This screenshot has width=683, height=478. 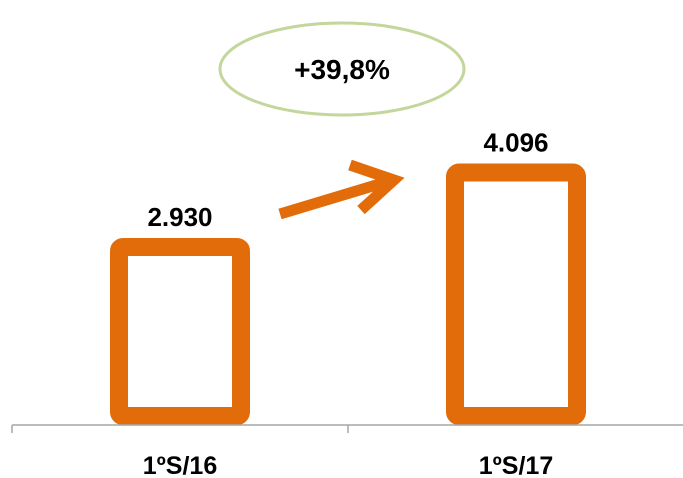 What do you see at coordinates (516, 465) in the screenshot?
I see `x-tick-label: 1ºS/17` at bounding box center [516, 465].